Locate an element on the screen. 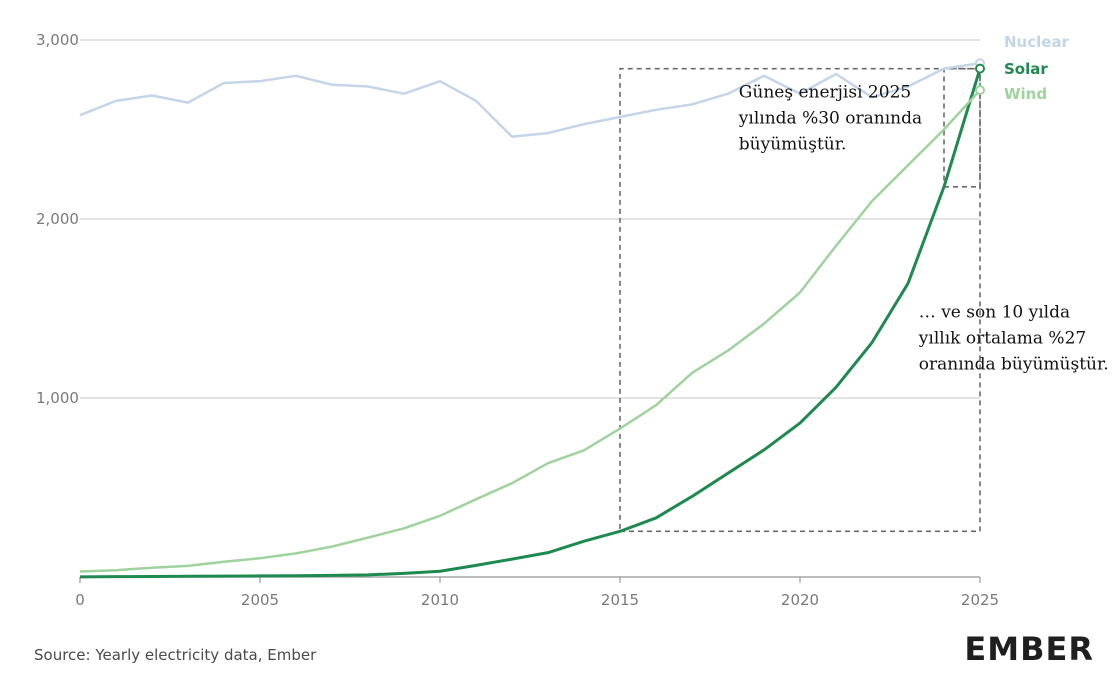 Image resolution: width=1120 pixels, height=678 pixels. annotation-0-line-1: yılında %30 oranında is located at coordinates (830, 118).